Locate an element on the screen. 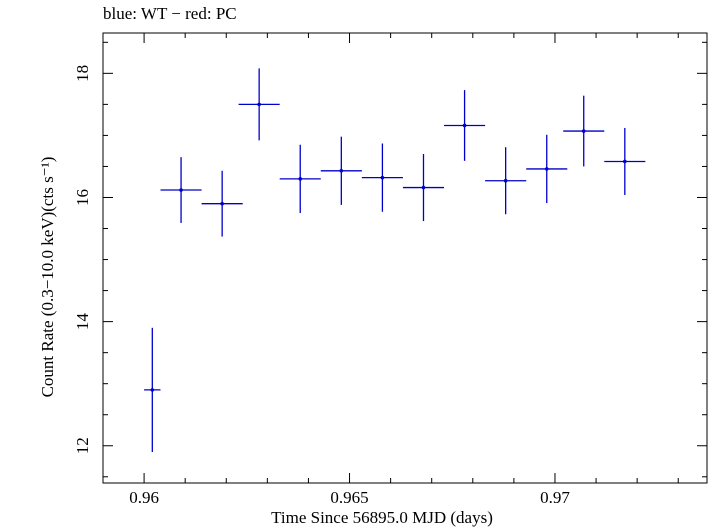  x-tick-label: 0.96 is located at coordinates (144, 497).